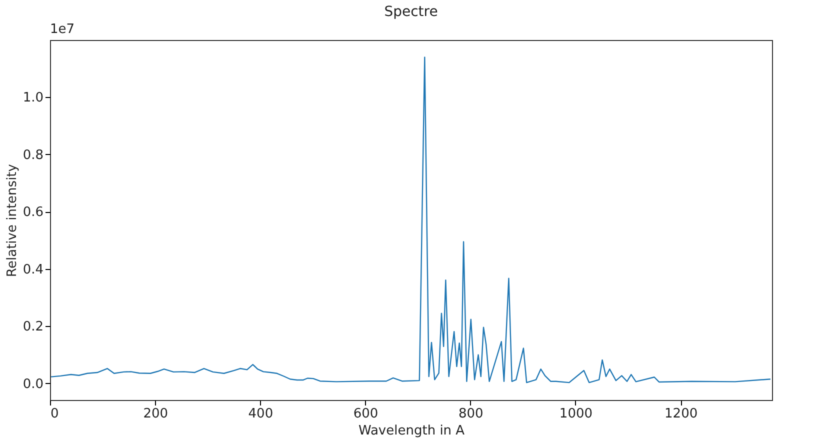 The image size is (814, 445). What do you see at coordinates (261, 414) in the screenshot?
I see `x-tick-label: 400` at bounding box center [261, 414].